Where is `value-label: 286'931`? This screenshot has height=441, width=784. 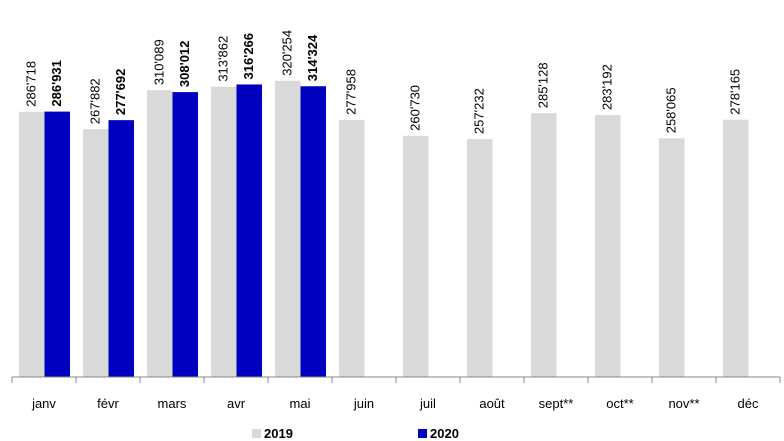 value-label: 286'931 is located at coordinates (56, 83).